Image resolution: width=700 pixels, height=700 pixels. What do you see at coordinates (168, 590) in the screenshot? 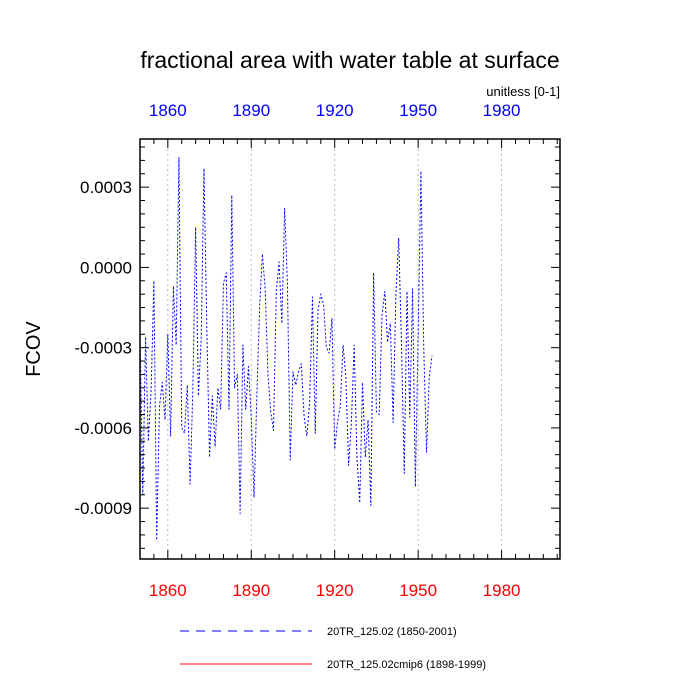
I see `x-tick-label: 1860` at bounding box center [168, 590].